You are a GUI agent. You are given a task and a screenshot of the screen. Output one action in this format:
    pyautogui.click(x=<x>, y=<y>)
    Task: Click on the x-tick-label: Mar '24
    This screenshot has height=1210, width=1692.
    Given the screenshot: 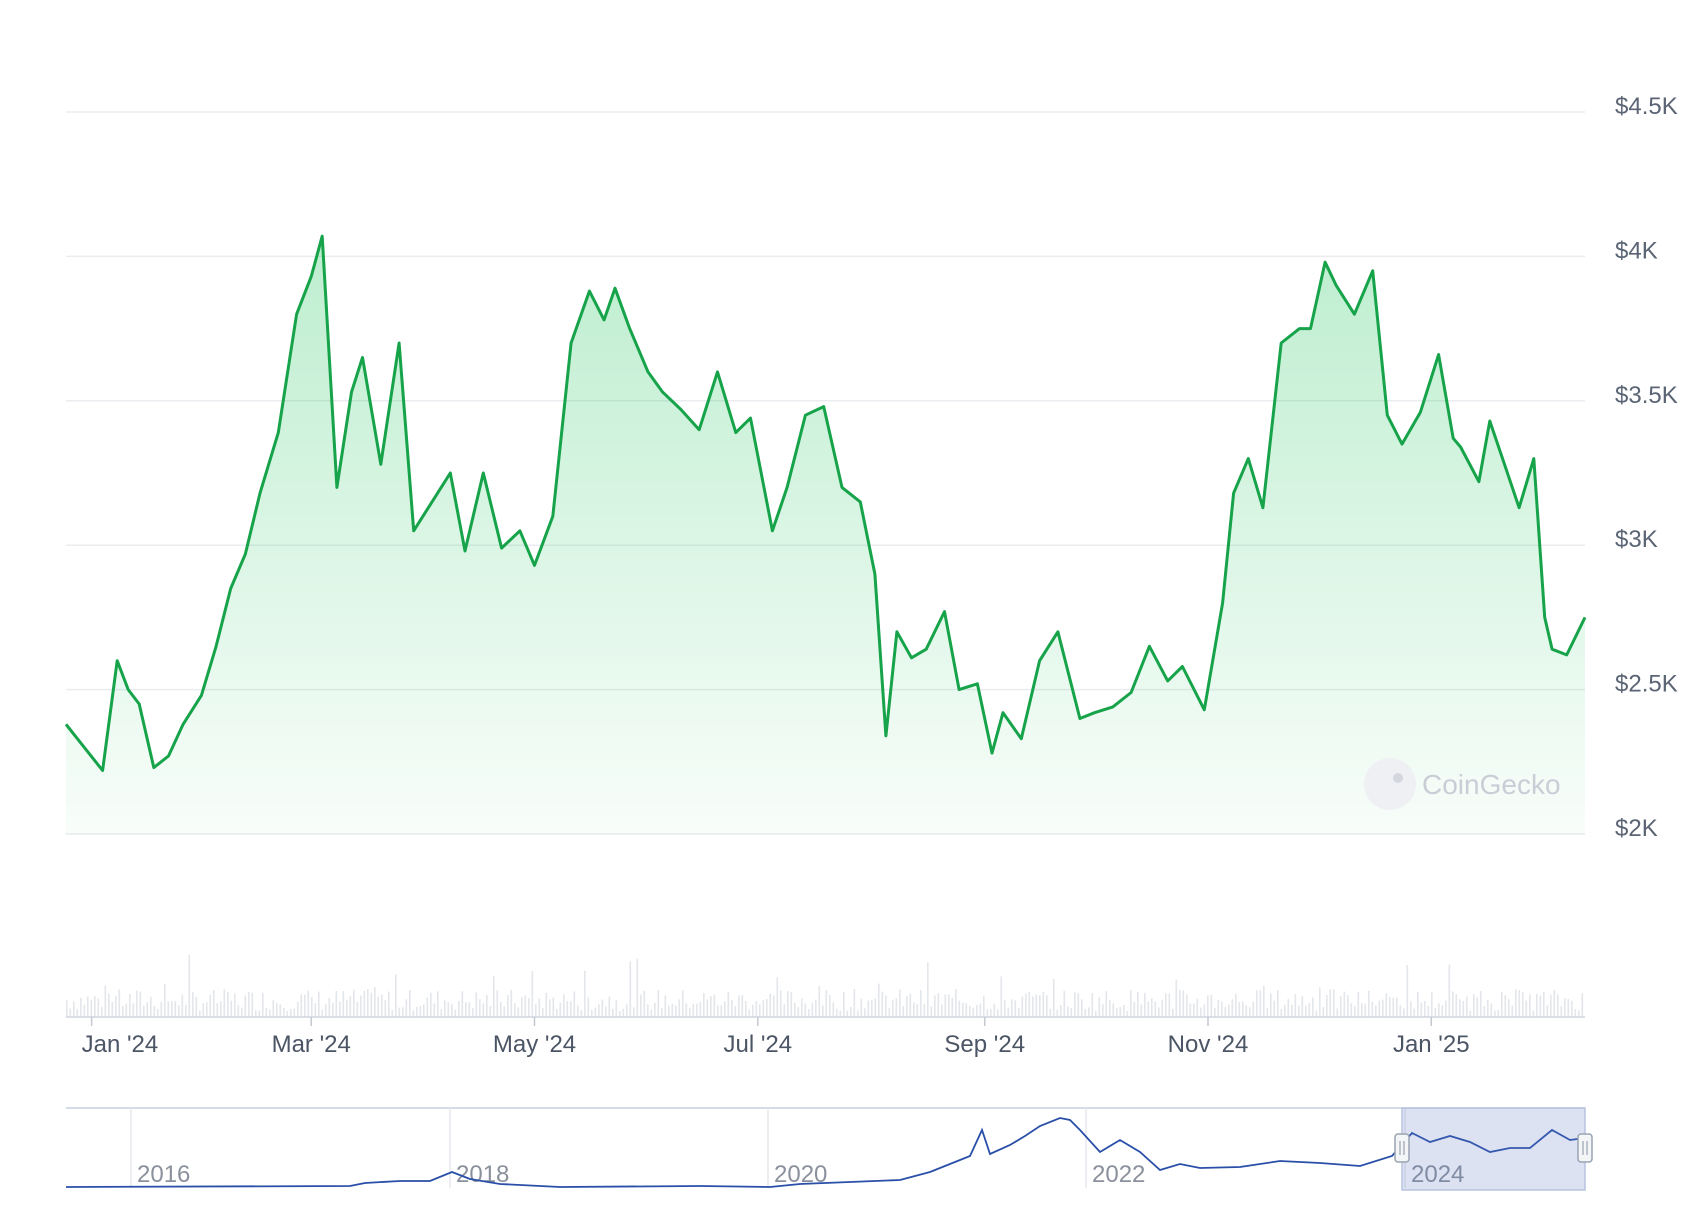 What is the action you would take?
    pyautogui.click(x=311, y=1044)
    